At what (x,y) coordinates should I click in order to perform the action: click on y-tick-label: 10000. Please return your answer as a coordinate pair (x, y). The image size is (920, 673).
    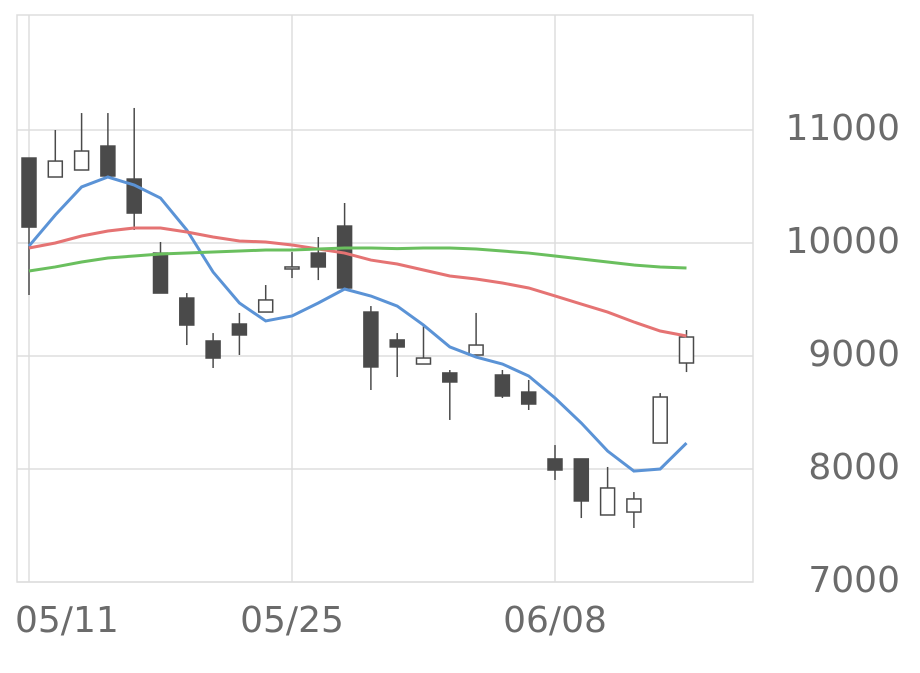
    Looking at the image, I should click on (842, 241).